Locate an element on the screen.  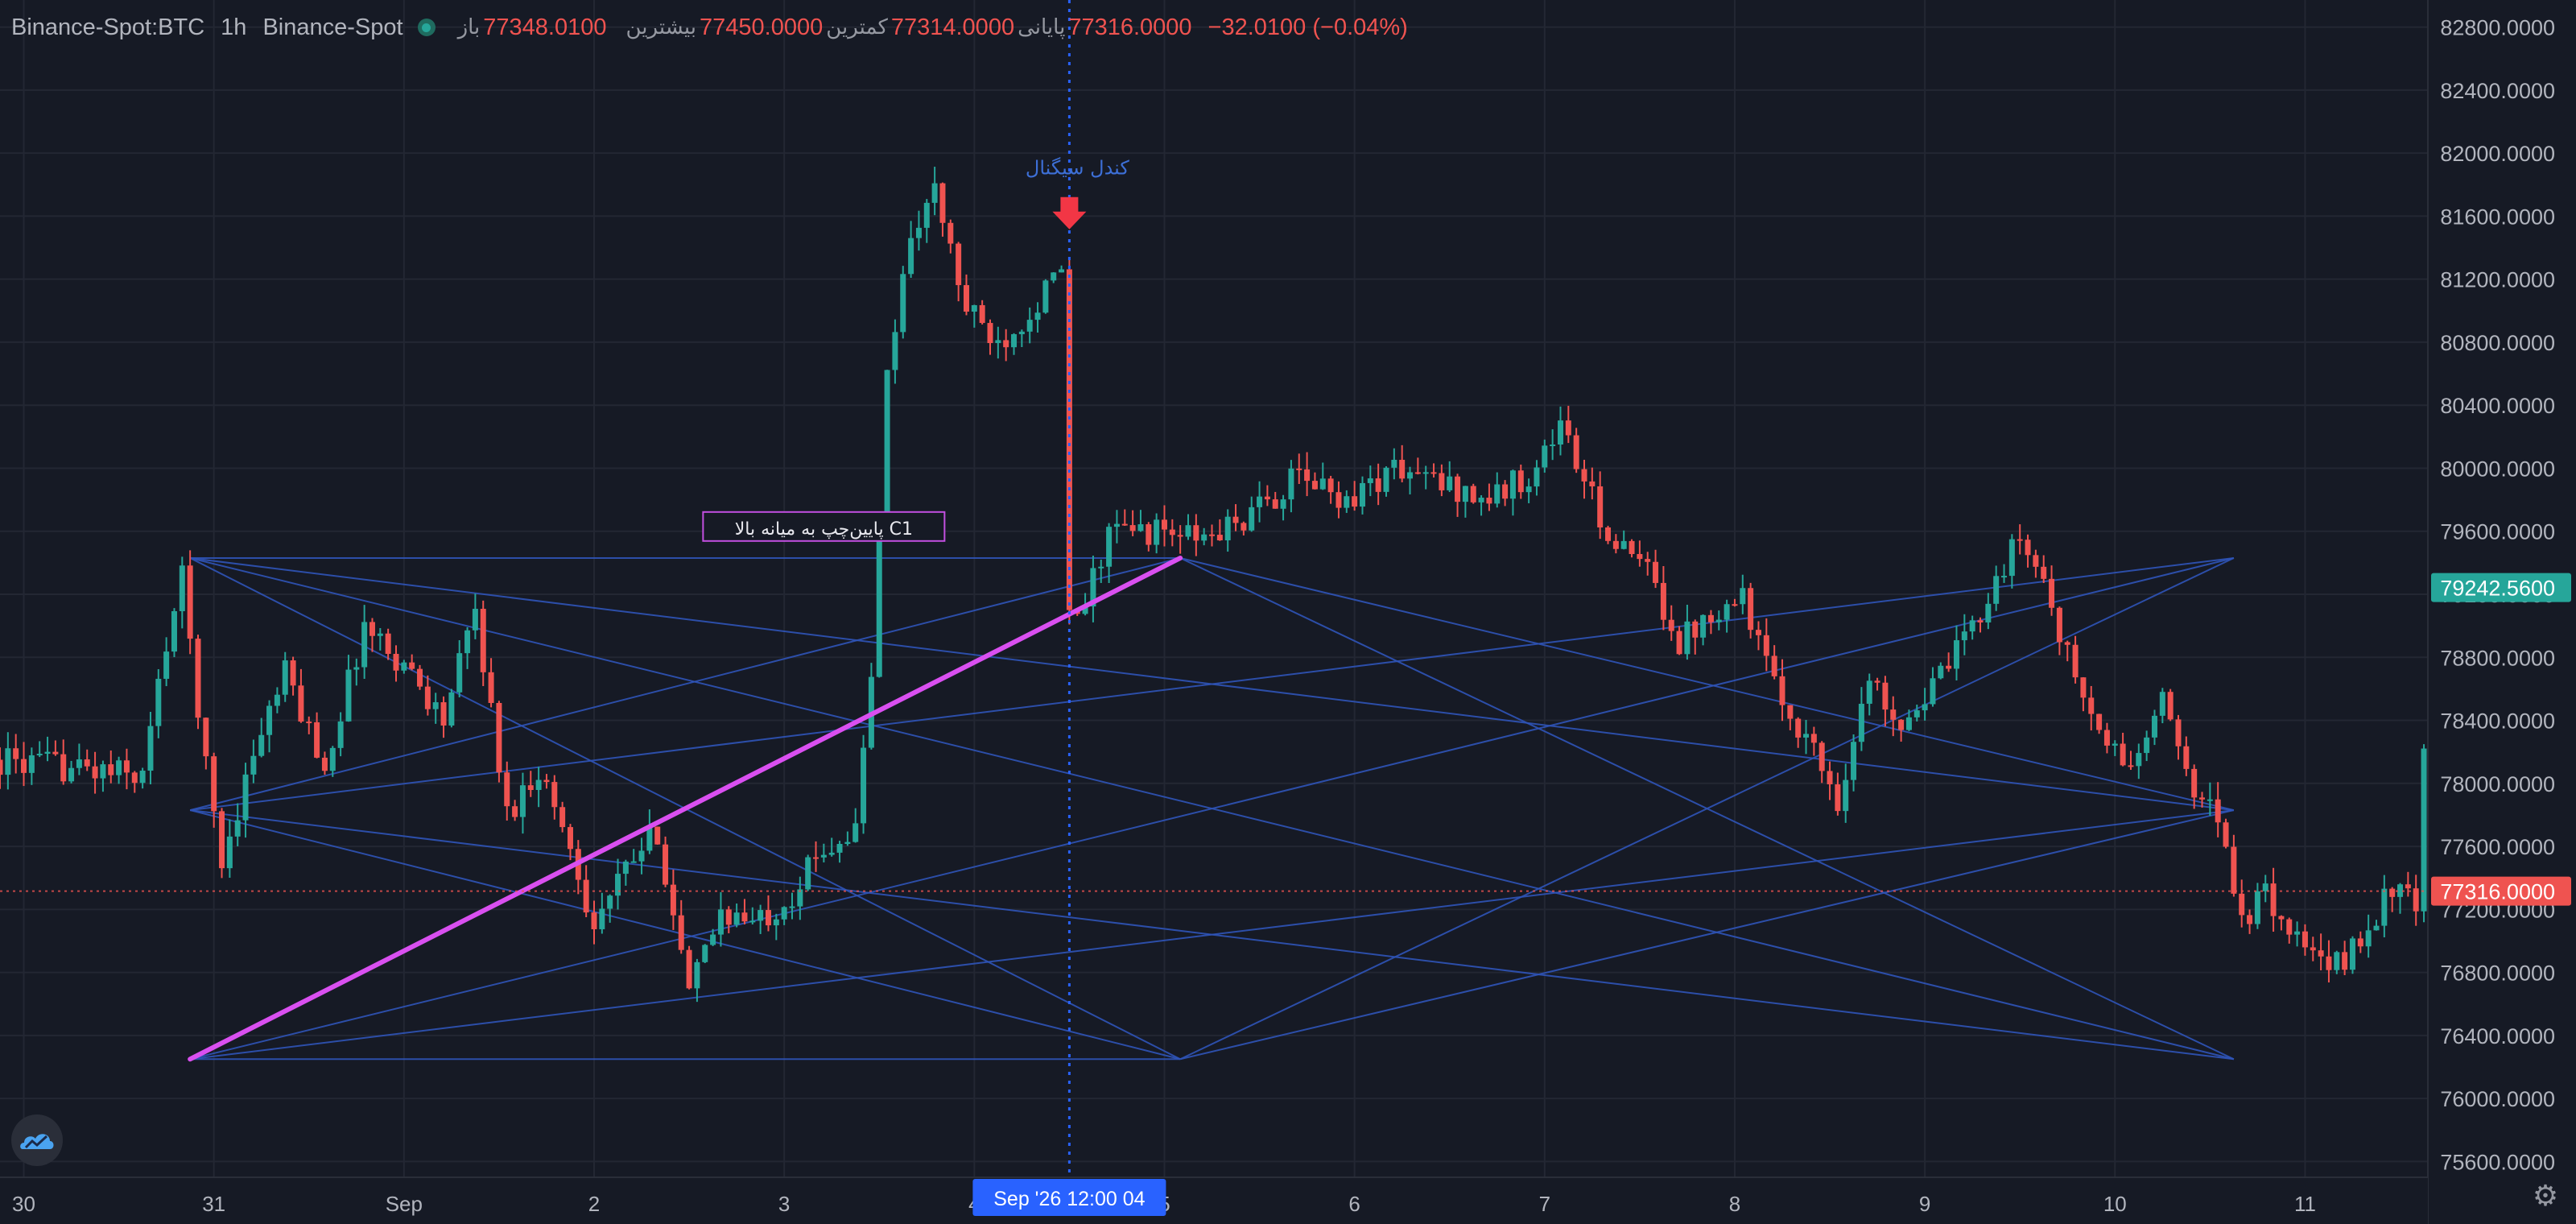
crosshair-time-badge is located at coordinates (1069, 1197).